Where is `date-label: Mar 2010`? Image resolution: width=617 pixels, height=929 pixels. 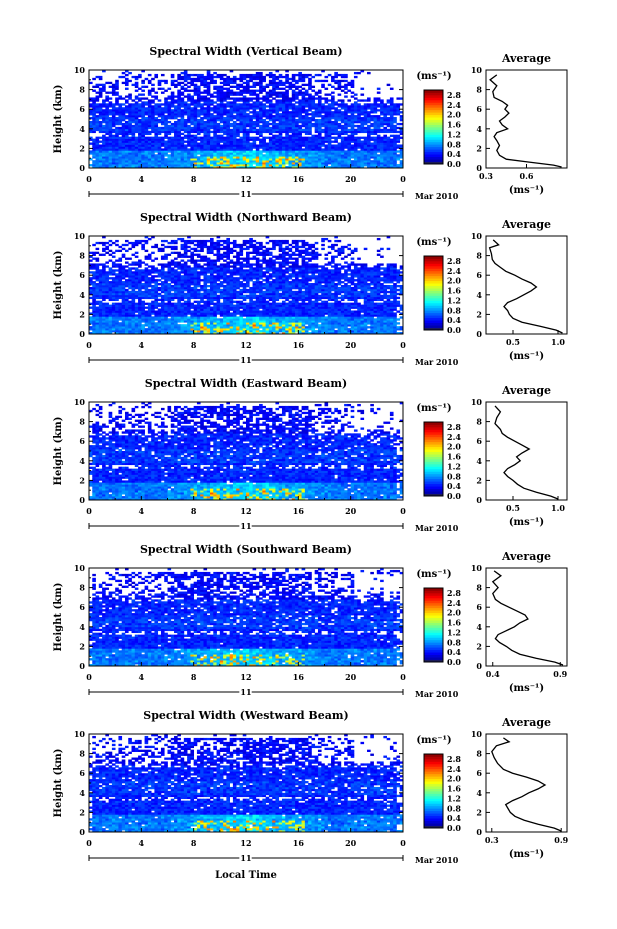 date-label: Mar 2010 is located at coordinates (437, 196).